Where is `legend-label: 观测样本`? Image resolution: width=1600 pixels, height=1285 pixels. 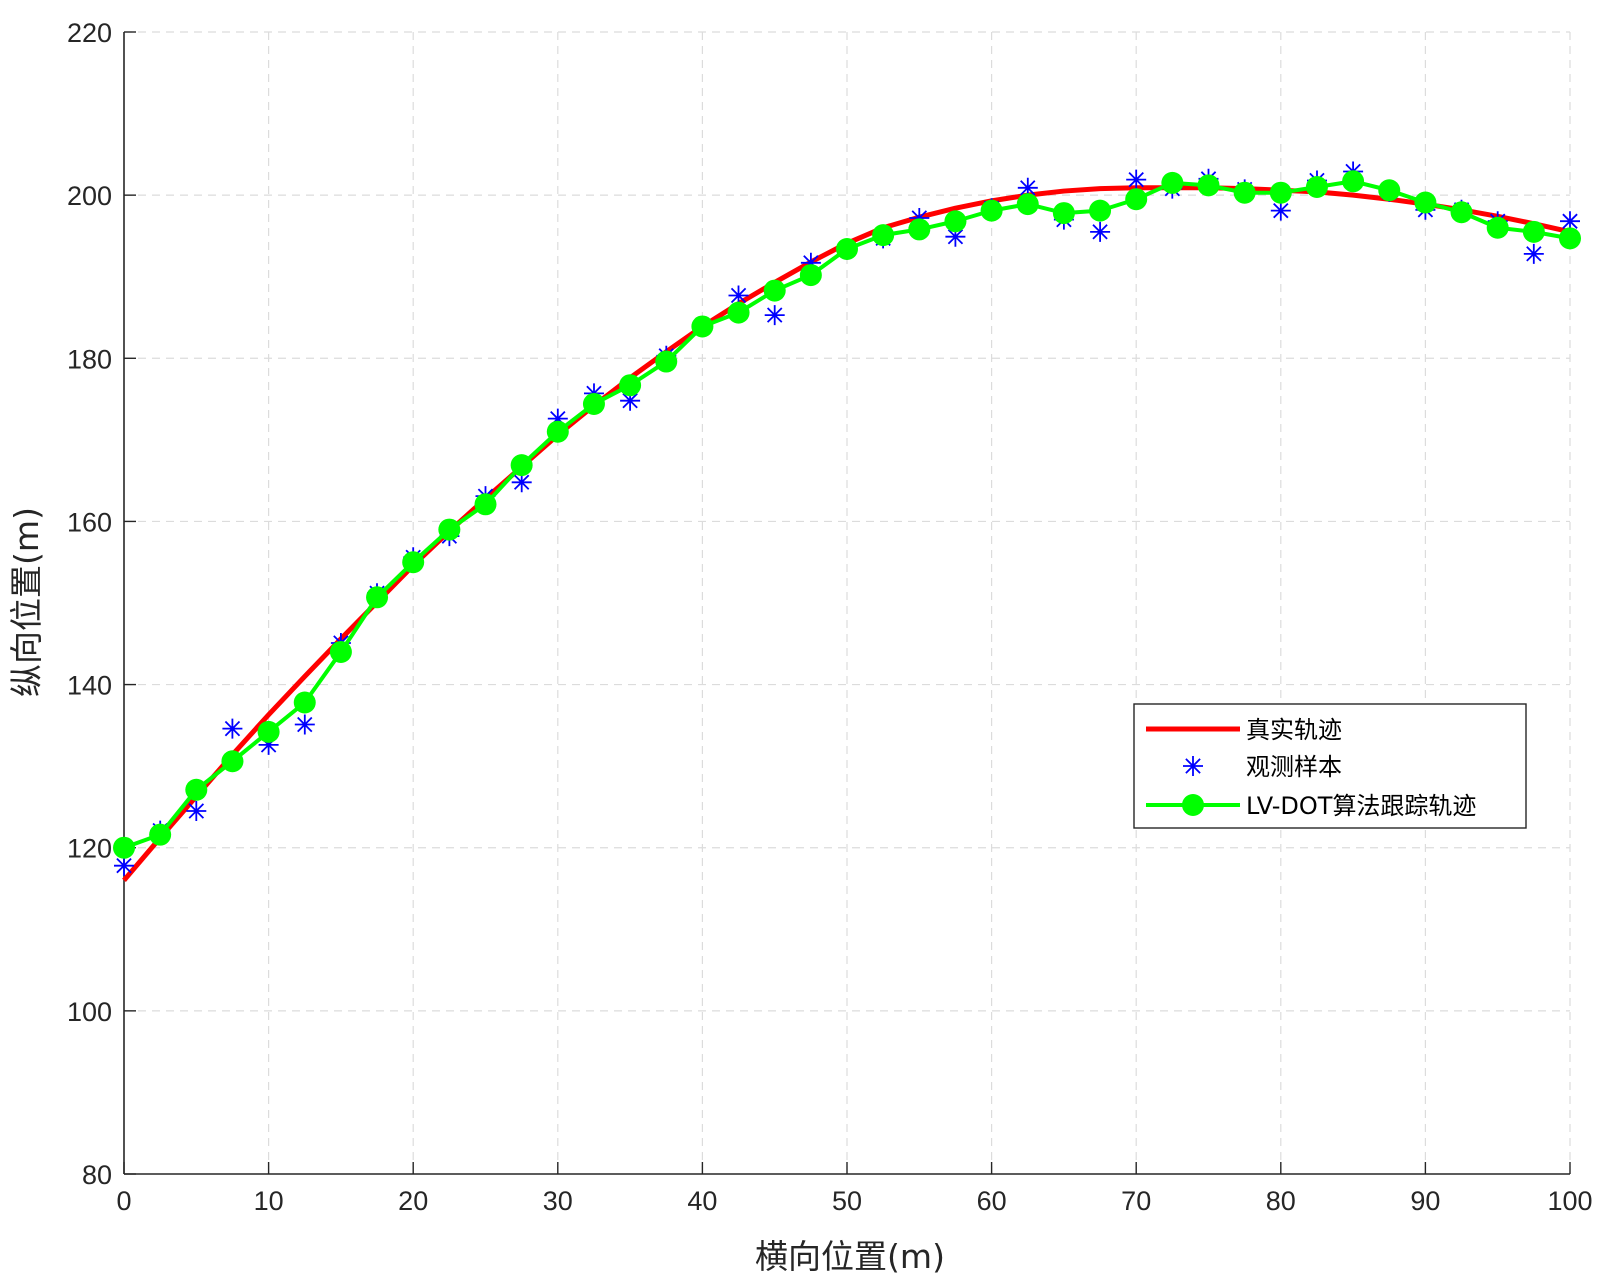
legend-label: 观测样本 is located at coordinates (1294, 767).